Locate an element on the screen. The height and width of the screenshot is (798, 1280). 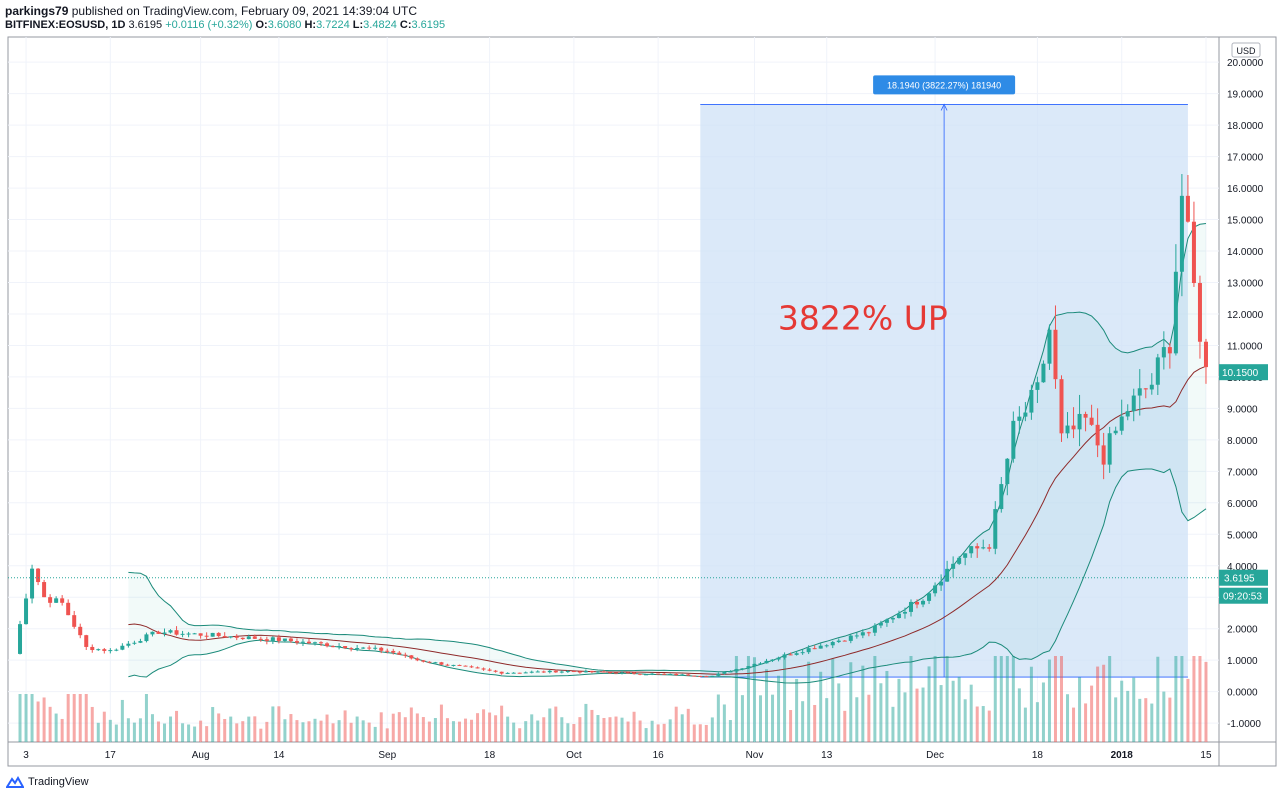
x-tick-label: Aug is located at coordinates (201, 755).